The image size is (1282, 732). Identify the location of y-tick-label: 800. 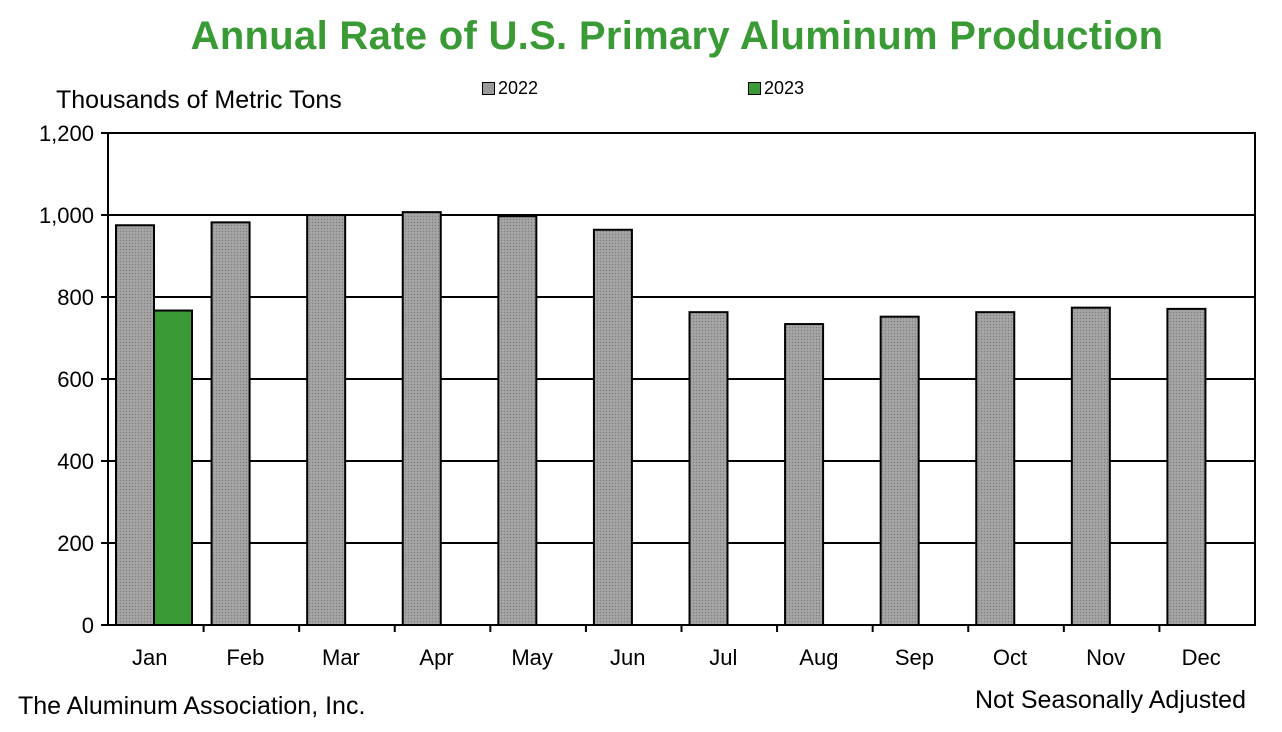
(75, 297).